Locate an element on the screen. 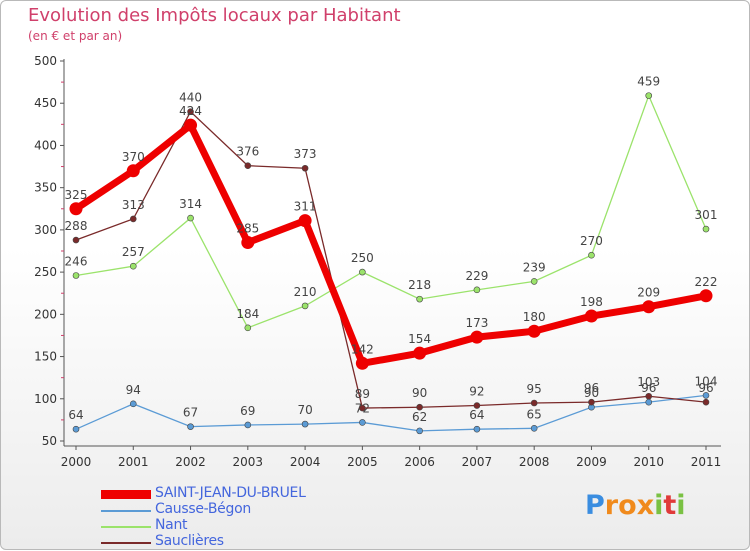 The height and width of the screenshot is (551, 750). data-label: 313 is located at coordinates (133, 205).